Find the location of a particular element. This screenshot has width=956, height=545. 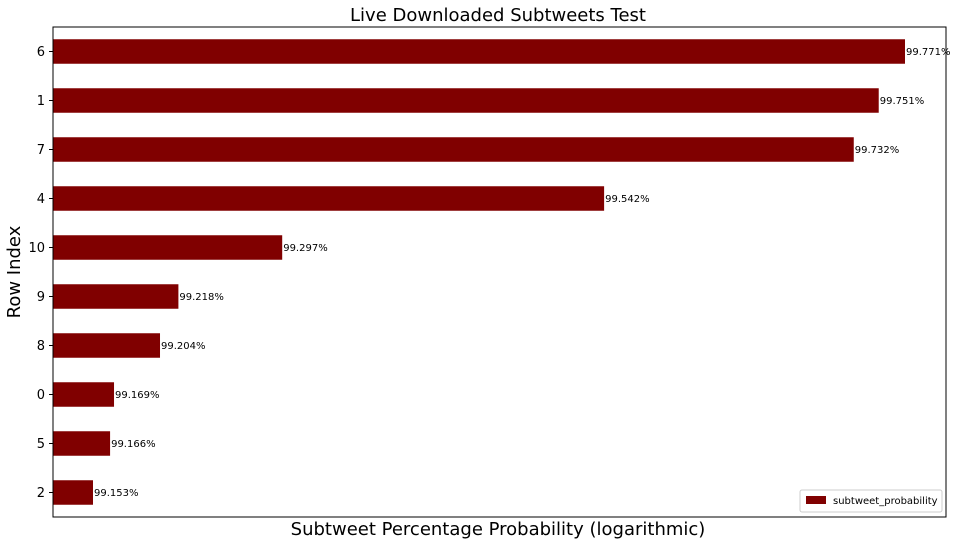

legend-box is located at coordinates (871, 501).